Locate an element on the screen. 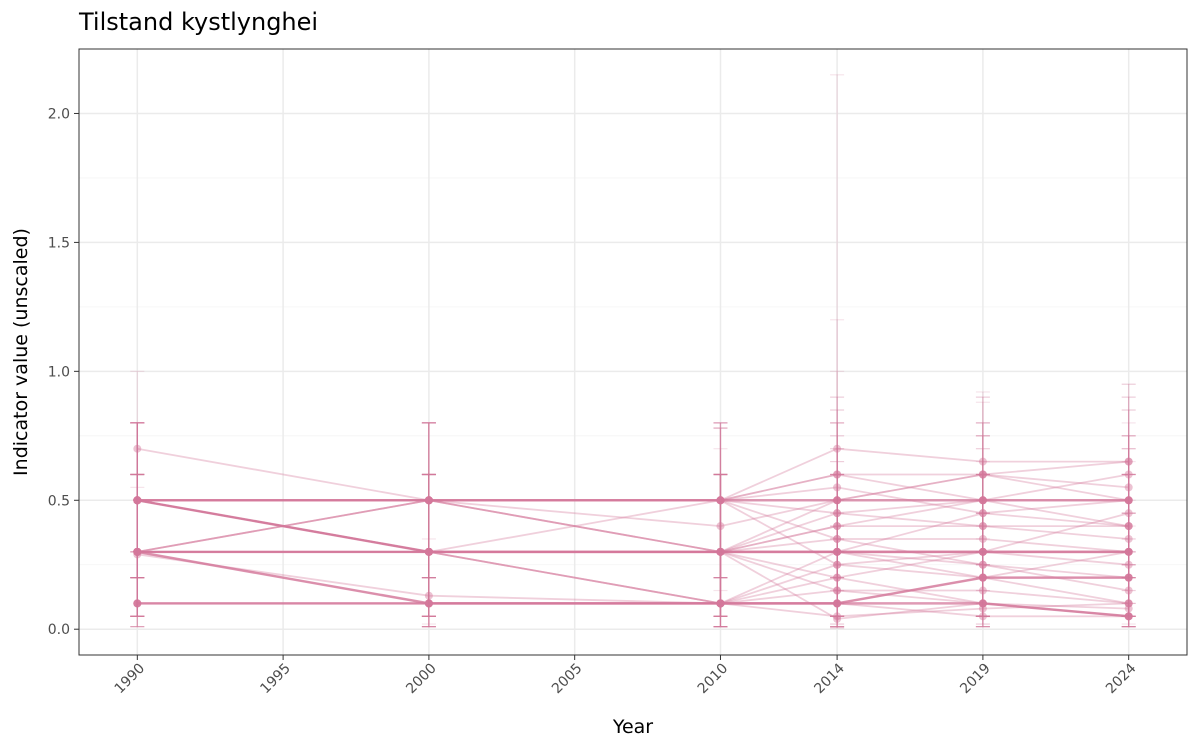  x-tick-label: 2024 is located at coordinates (1121, 678).